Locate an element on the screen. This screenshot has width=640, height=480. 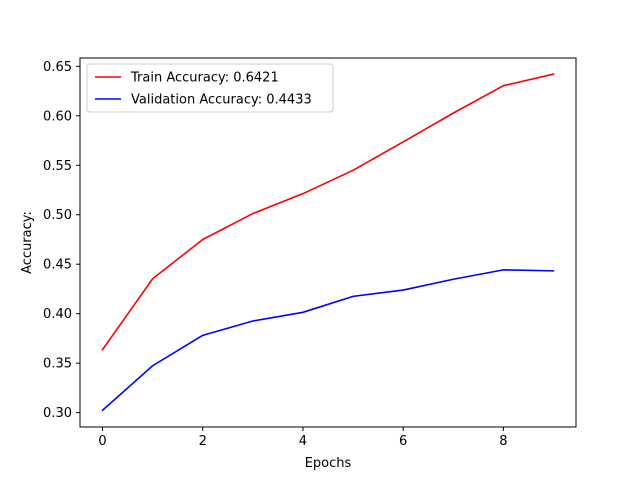
y-tick-label: 0.65 is located at coordinates (57, 67).